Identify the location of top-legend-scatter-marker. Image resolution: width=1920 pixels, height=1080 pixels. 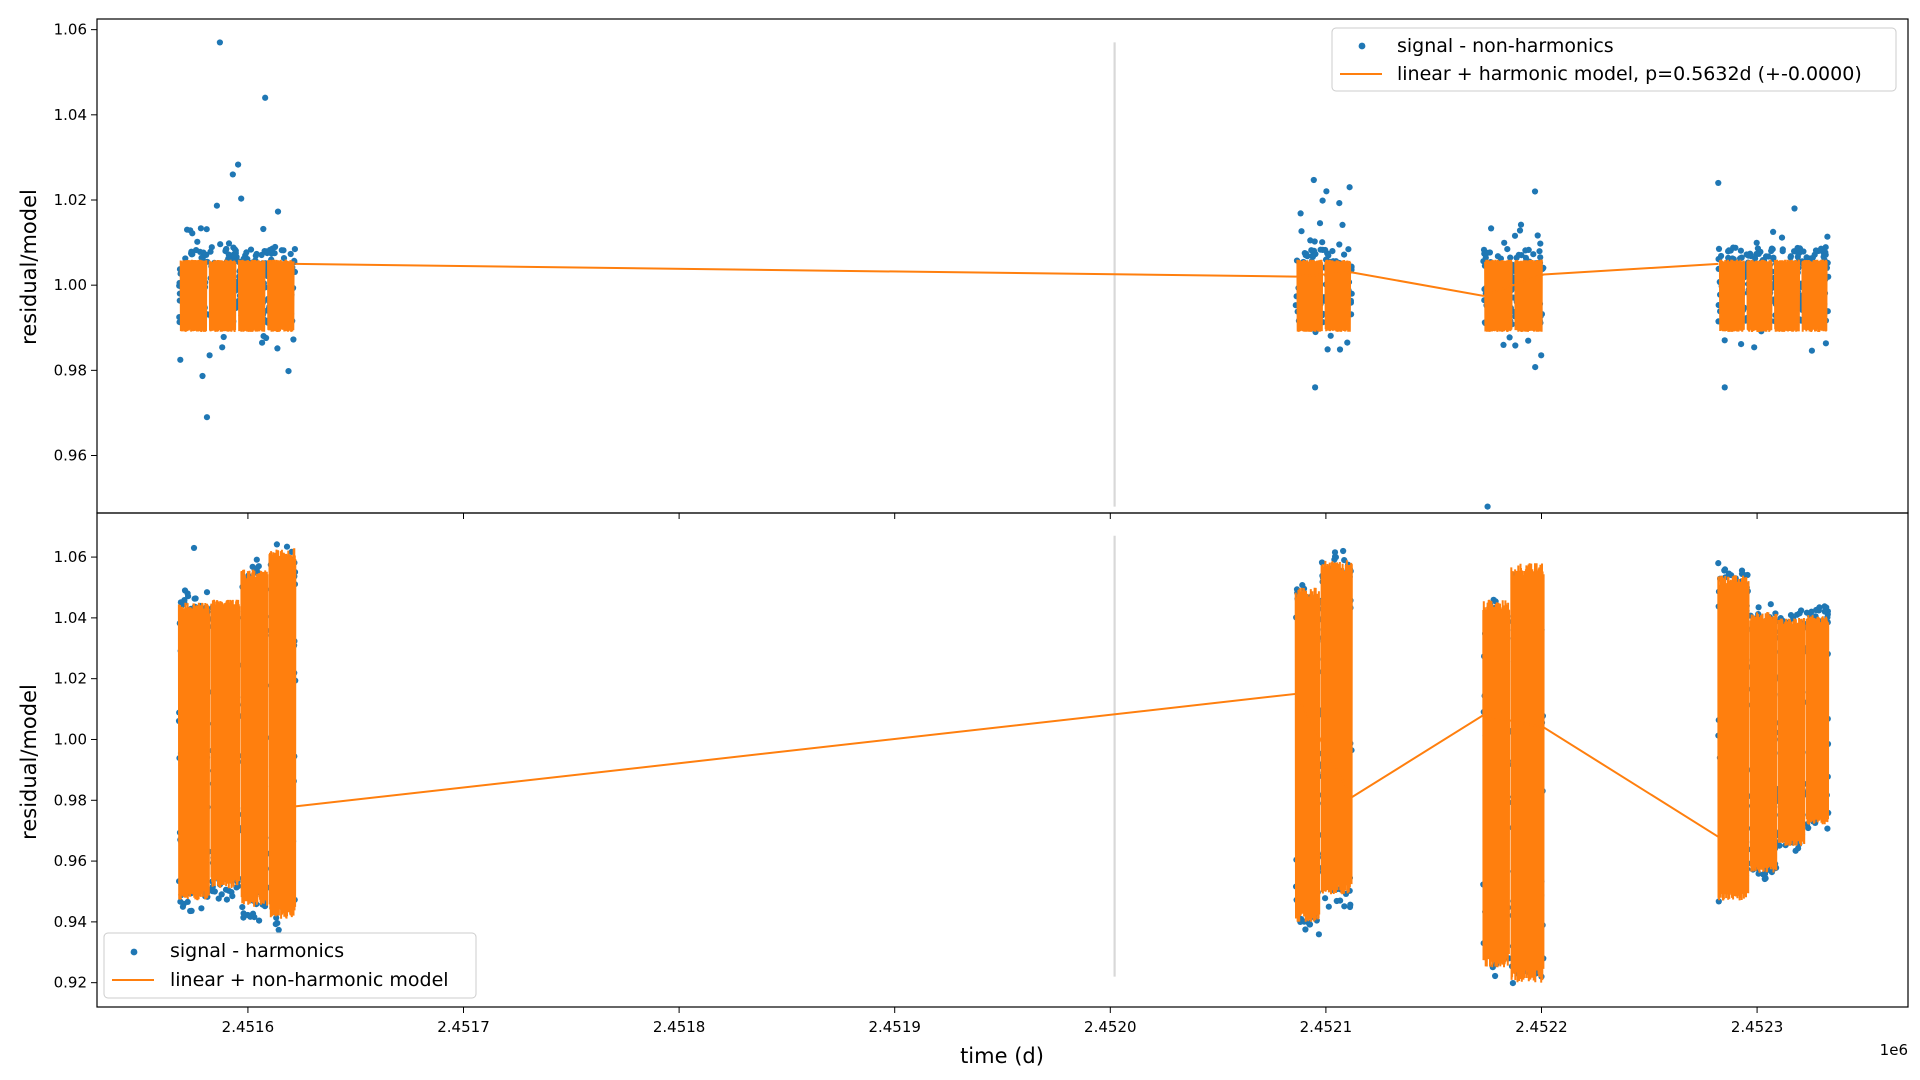
(1362, 46).